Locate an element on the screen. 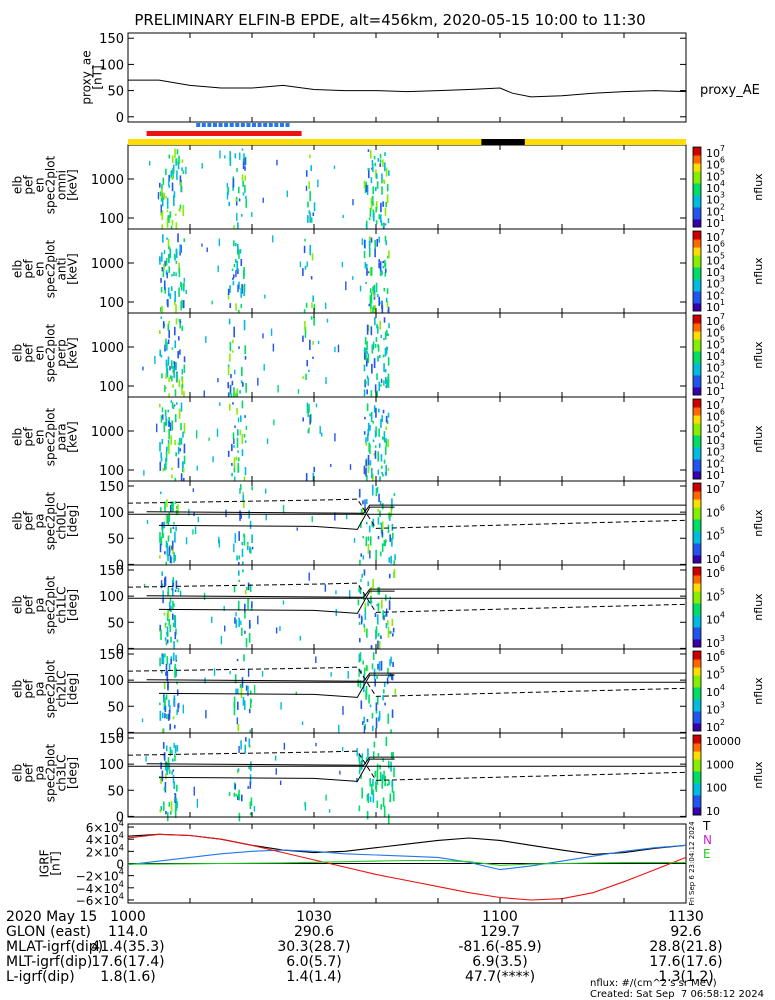 The height and width of the screenshot is (1000, 775). igrf-ylabel: IGRF[nT] is located at coordinates (50, 863).